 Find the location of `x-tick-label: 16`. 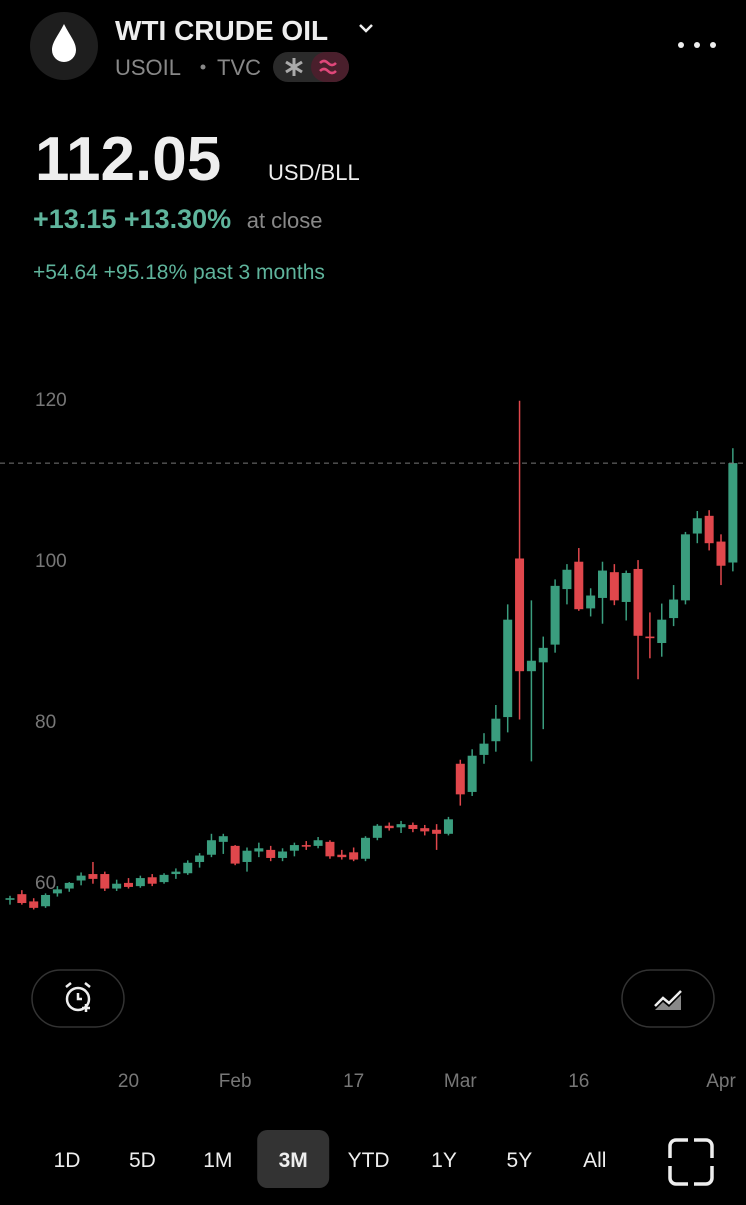

x-tick-label: 16 is located at coordinates (578, 1081).